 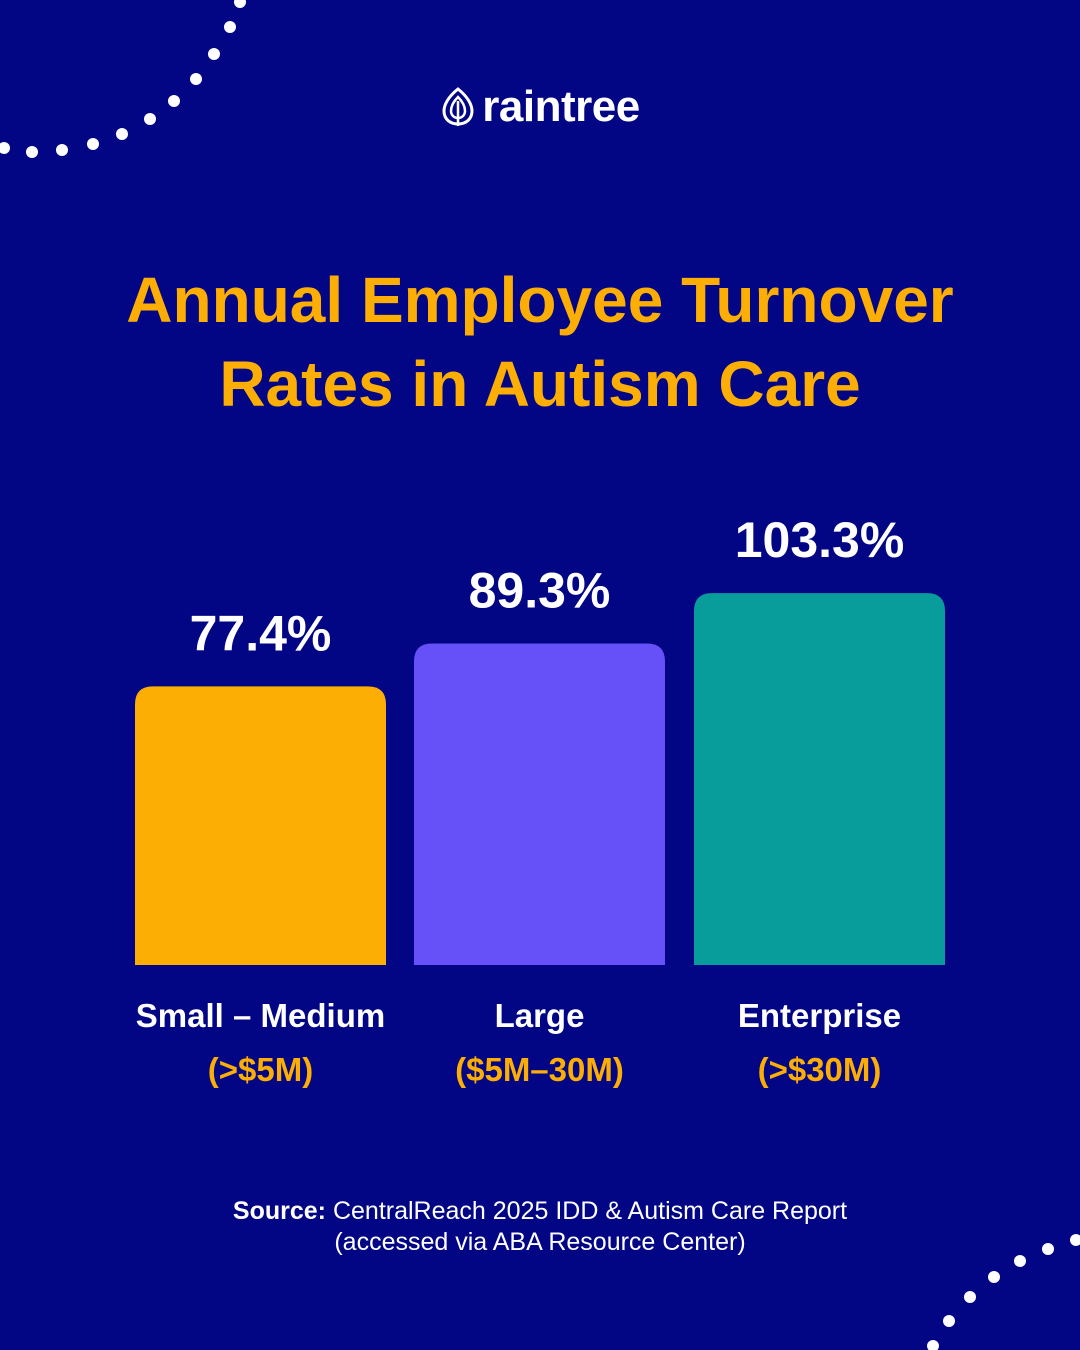 What do you see at coordinates (820, 1069) in the screenshot?
I see `category-sublabel: (>$30M)` at bounding box center [820, 1069].